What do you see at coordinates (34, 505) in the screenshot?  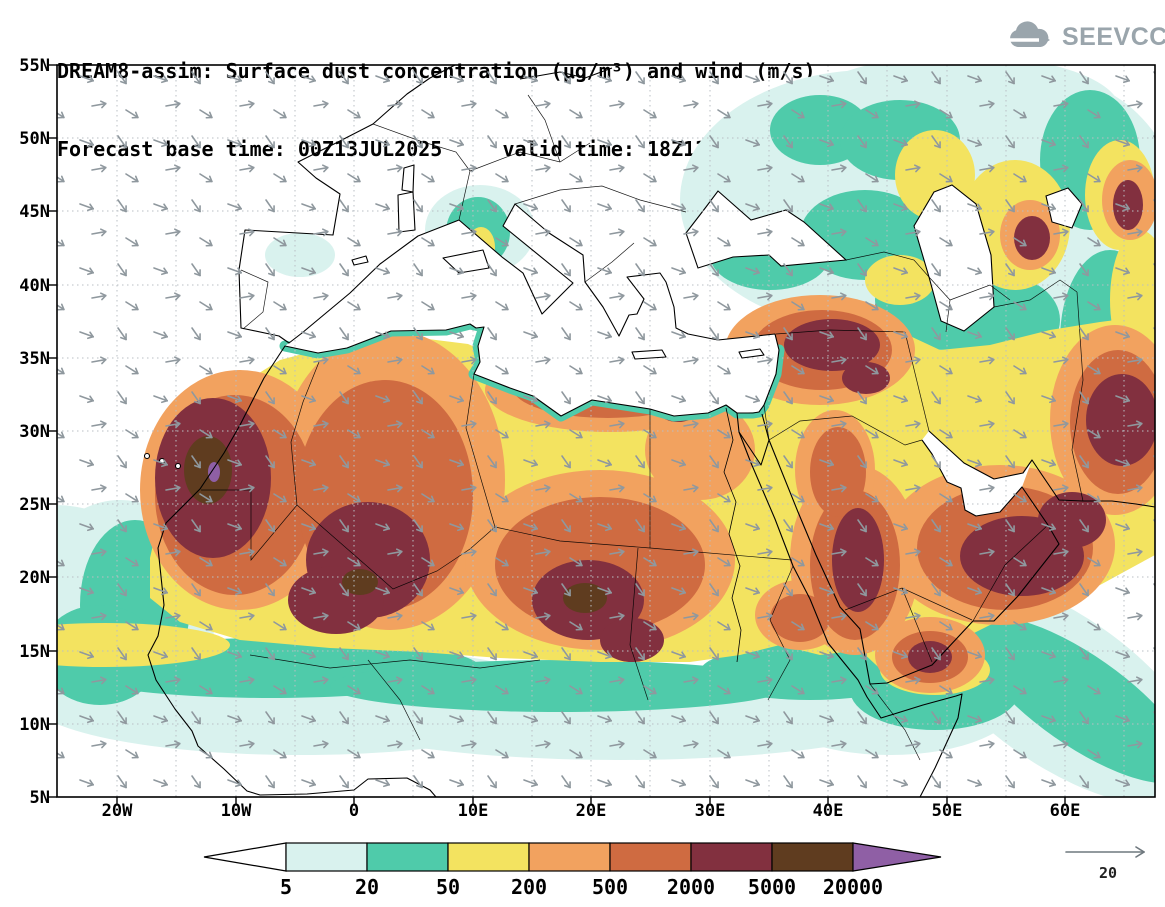 I see `lat-tick-label: 25N` at bounding box center [34, 505].